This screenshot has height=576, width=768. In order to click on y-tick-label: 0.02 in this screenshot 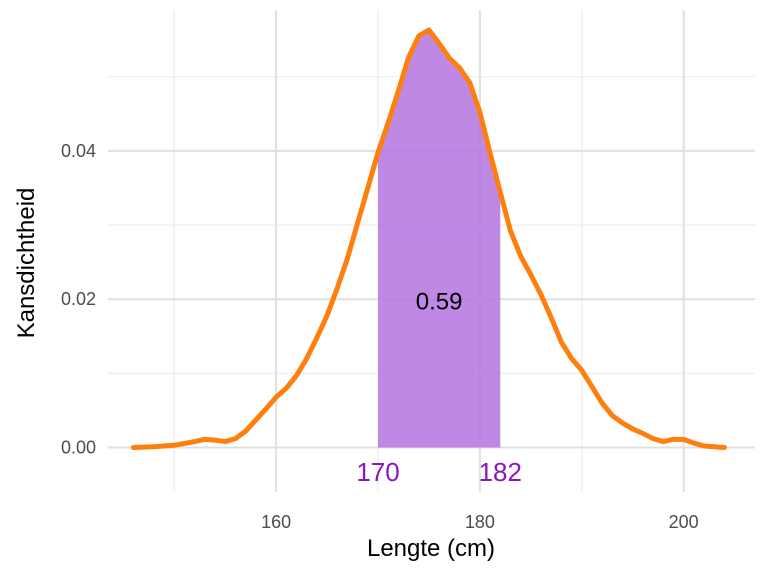, I will do `click(78, 299)`.